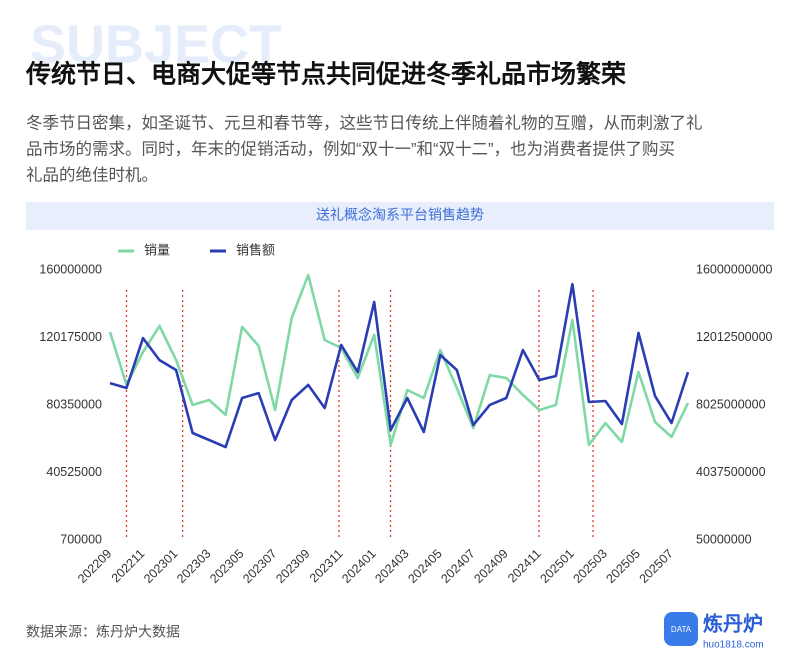  I want to click on x-tick-label: 202403, so click(391, 566).